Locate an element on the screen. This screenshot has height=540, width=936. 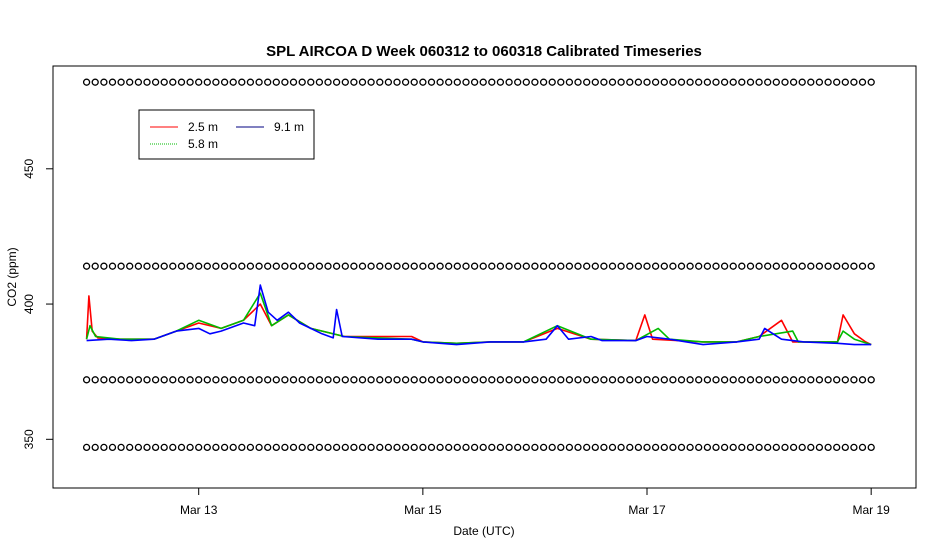
y-tick-label-0: 350 is located at coordinates (29, 439).